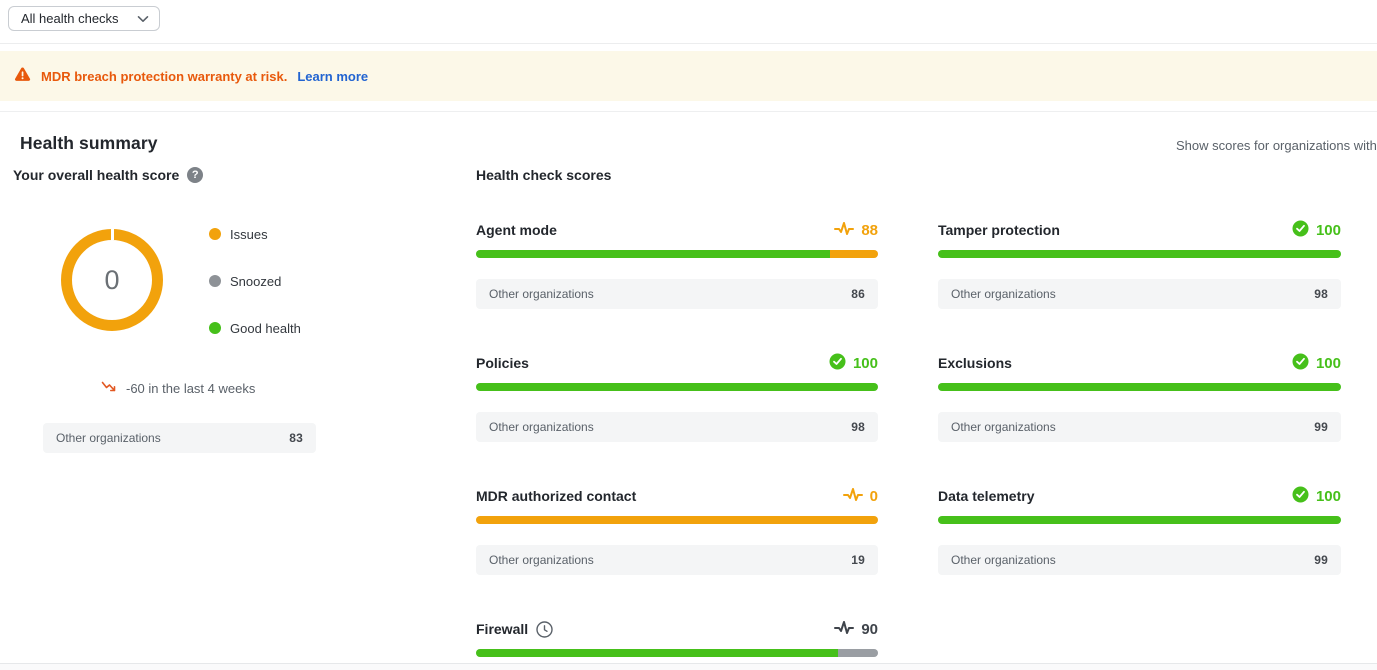 The height and width of the screenshot is (670, 1377). I want to click on legend-item-snoozed: Snoozed, so click(255, 281).